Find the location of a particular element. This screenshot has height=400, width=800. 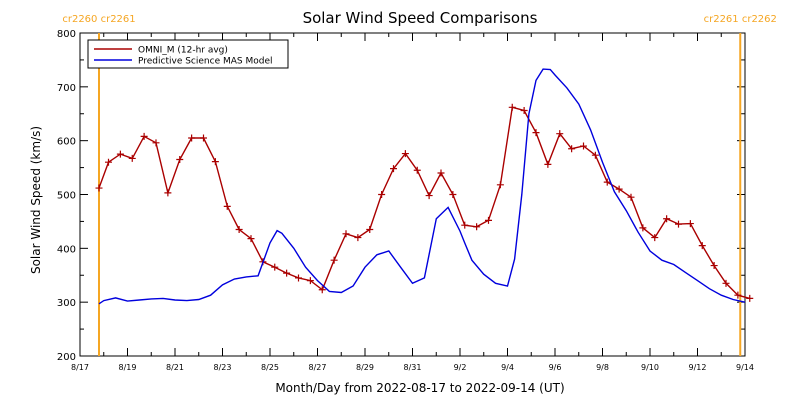

legend-label: Predictive Science MAS Model is located at coordinates (205, 62).